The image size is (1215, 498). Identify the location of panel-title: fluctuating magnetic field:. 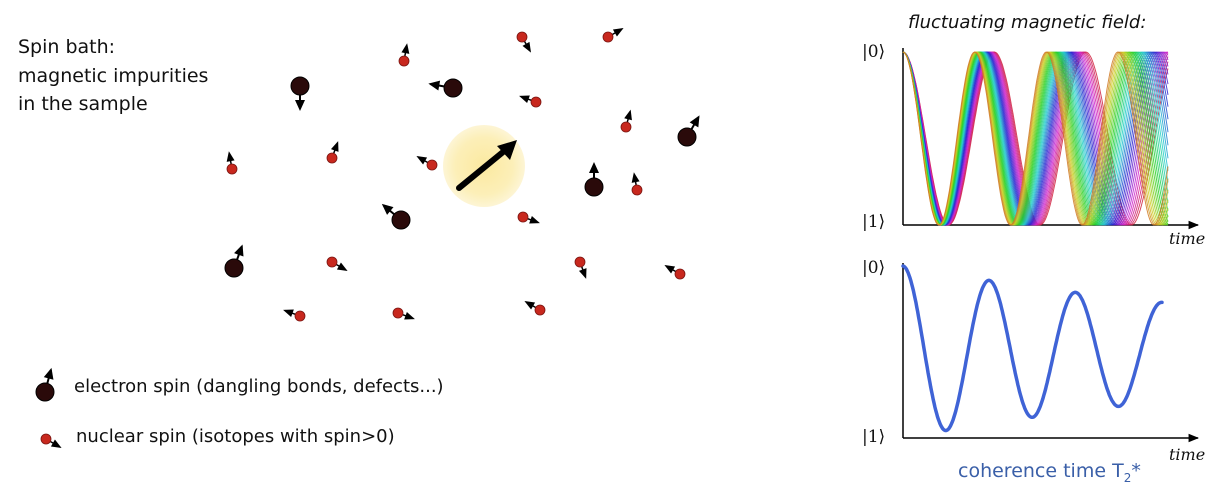
(1027, 22).